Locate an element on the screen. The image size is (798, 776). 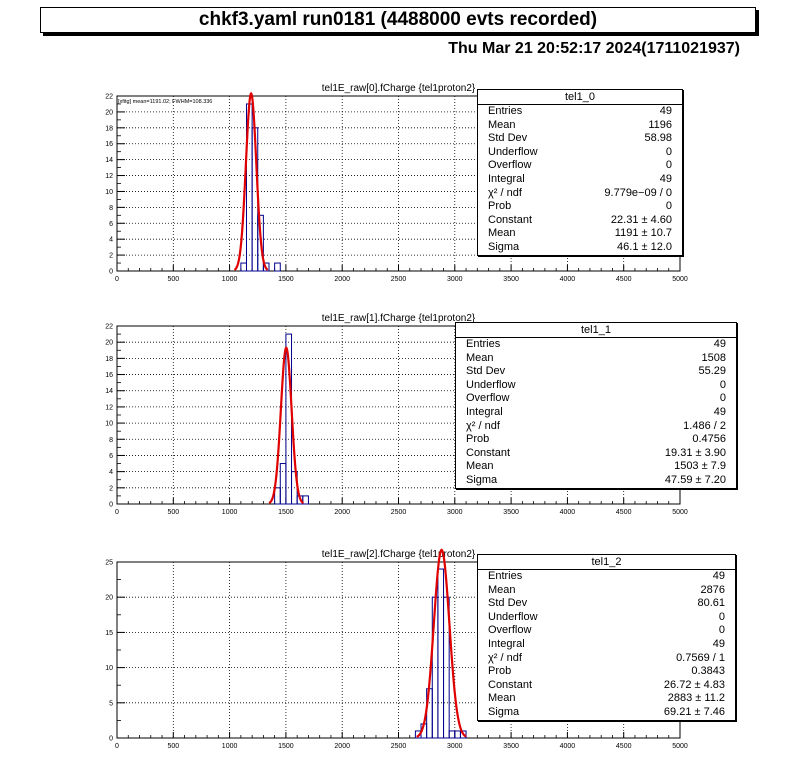
stats-value: 2883 ± 11.2 is located at coordinates (696, 698).